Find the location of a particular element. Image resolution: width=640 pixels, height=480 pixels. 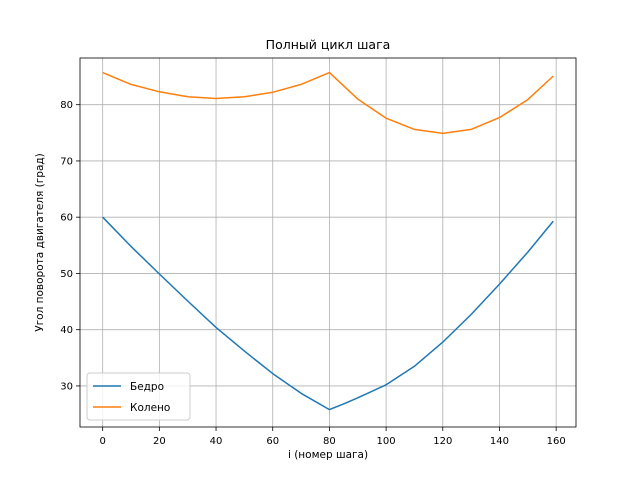

y-tick-label: 80 is located at coordinates (66, 105).